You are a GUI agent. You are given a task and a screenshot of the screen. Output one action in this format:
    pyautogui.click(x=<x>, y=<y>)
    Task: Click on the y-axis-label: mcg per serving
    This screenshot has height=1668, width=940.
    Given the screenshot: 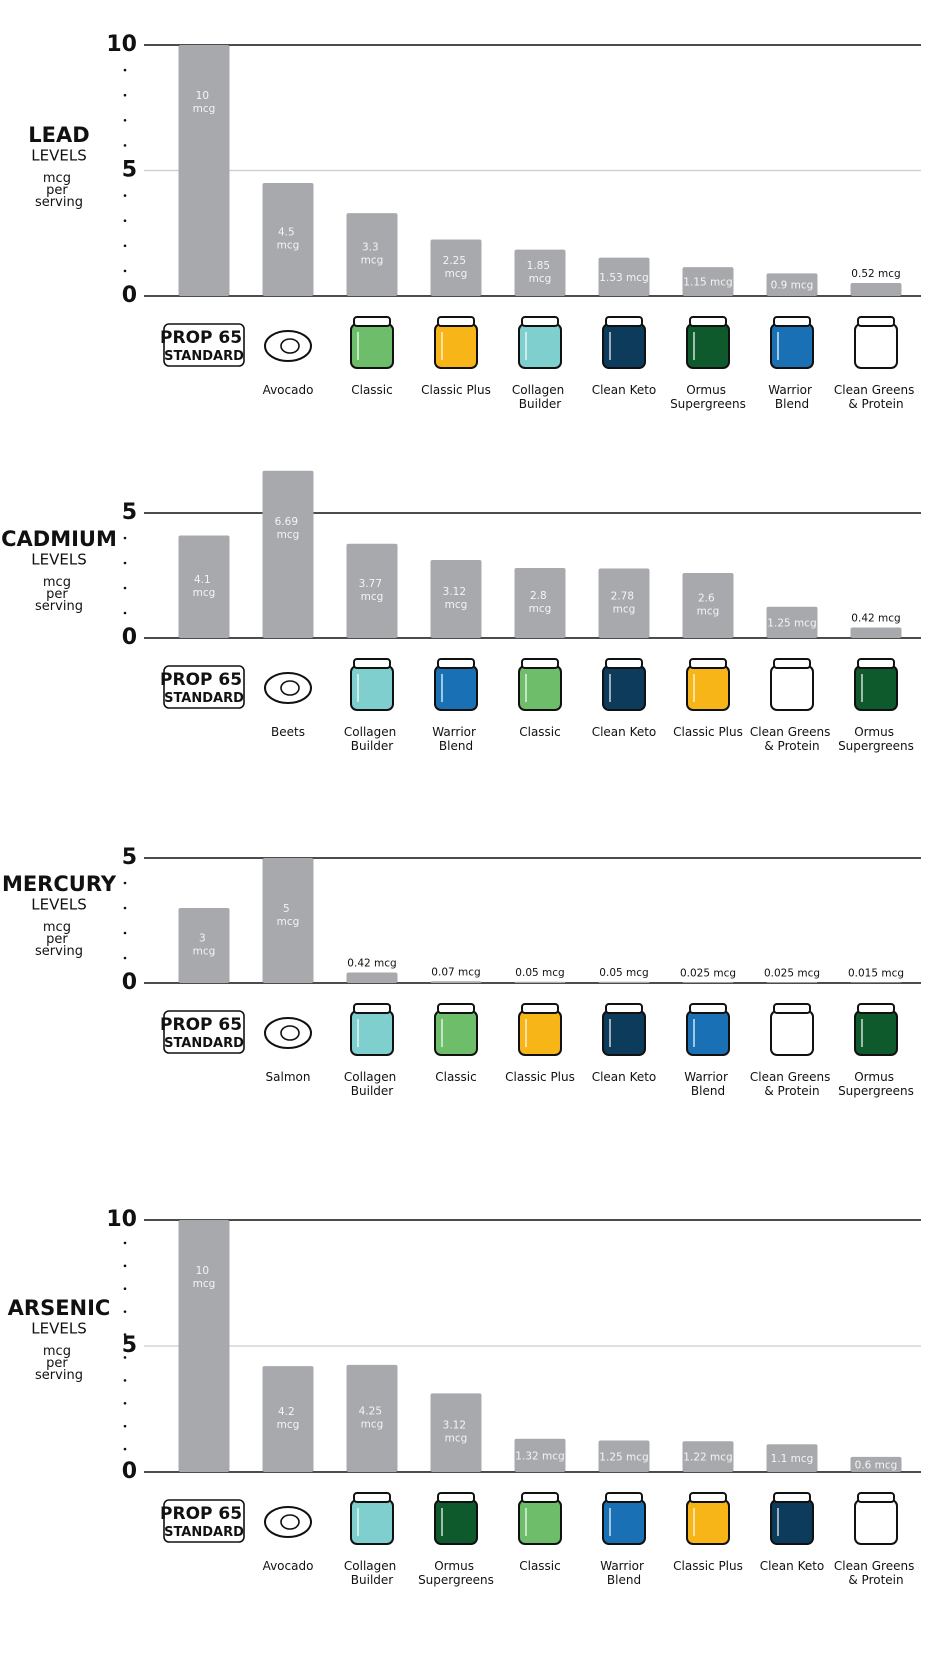 What is the action you would take?
    pyautogui.click(x=59, y=1363)
    